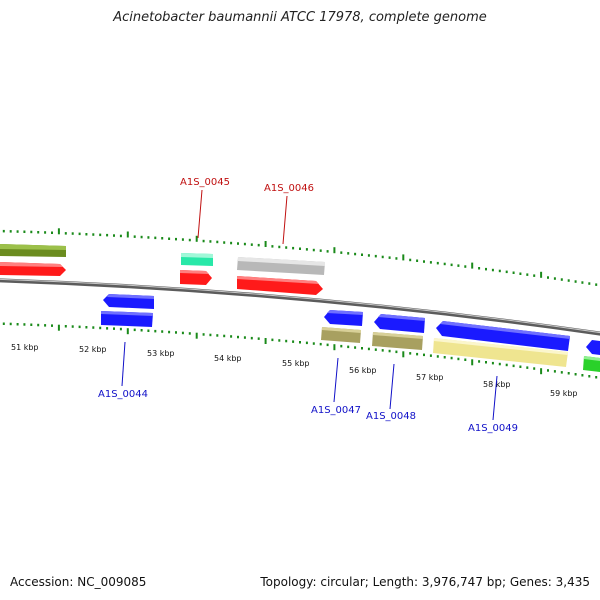 The image size is (600, 600). What do you see at coordinates (289, 188) in the screenshot?
I see `gene-label-A1S-0046: A1S_0046` at bounding box center [289, 188].